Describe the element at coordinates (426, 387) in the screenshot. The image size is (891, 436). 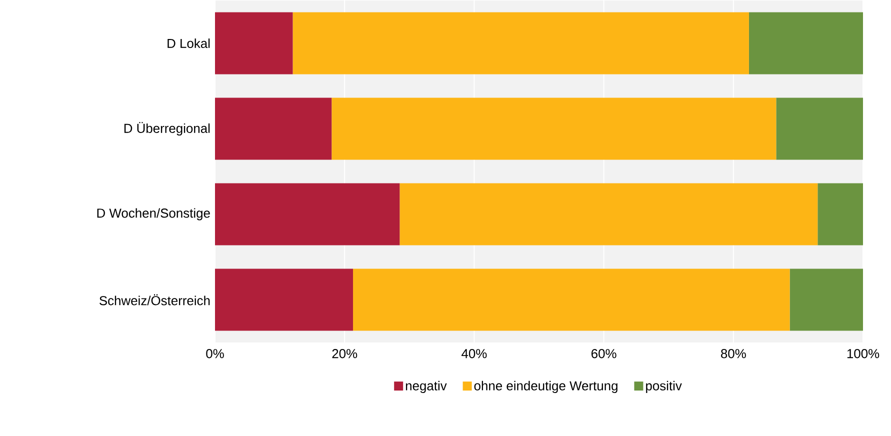
I see `legend-label: negativ` at that location.